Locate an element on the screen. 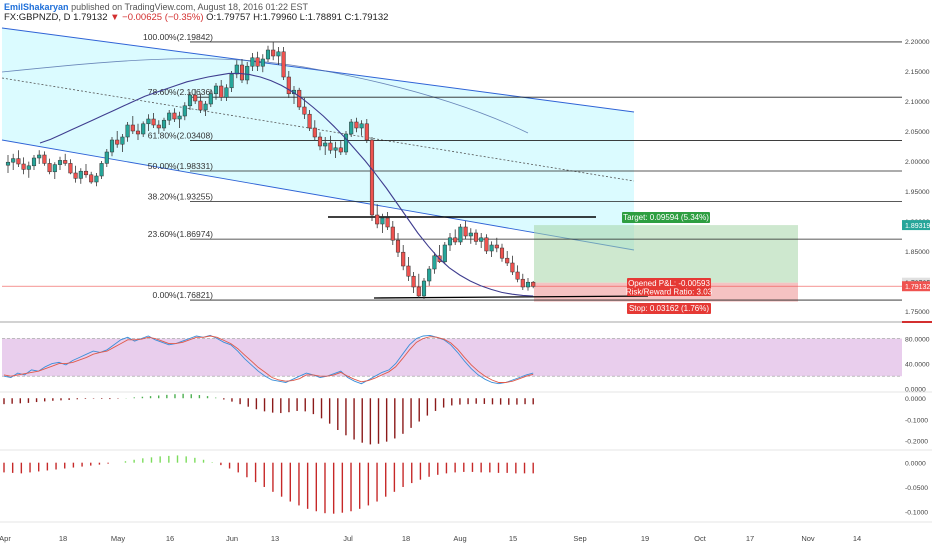  price-tick-label: 2.00000 is located at coordinates (917, 162).